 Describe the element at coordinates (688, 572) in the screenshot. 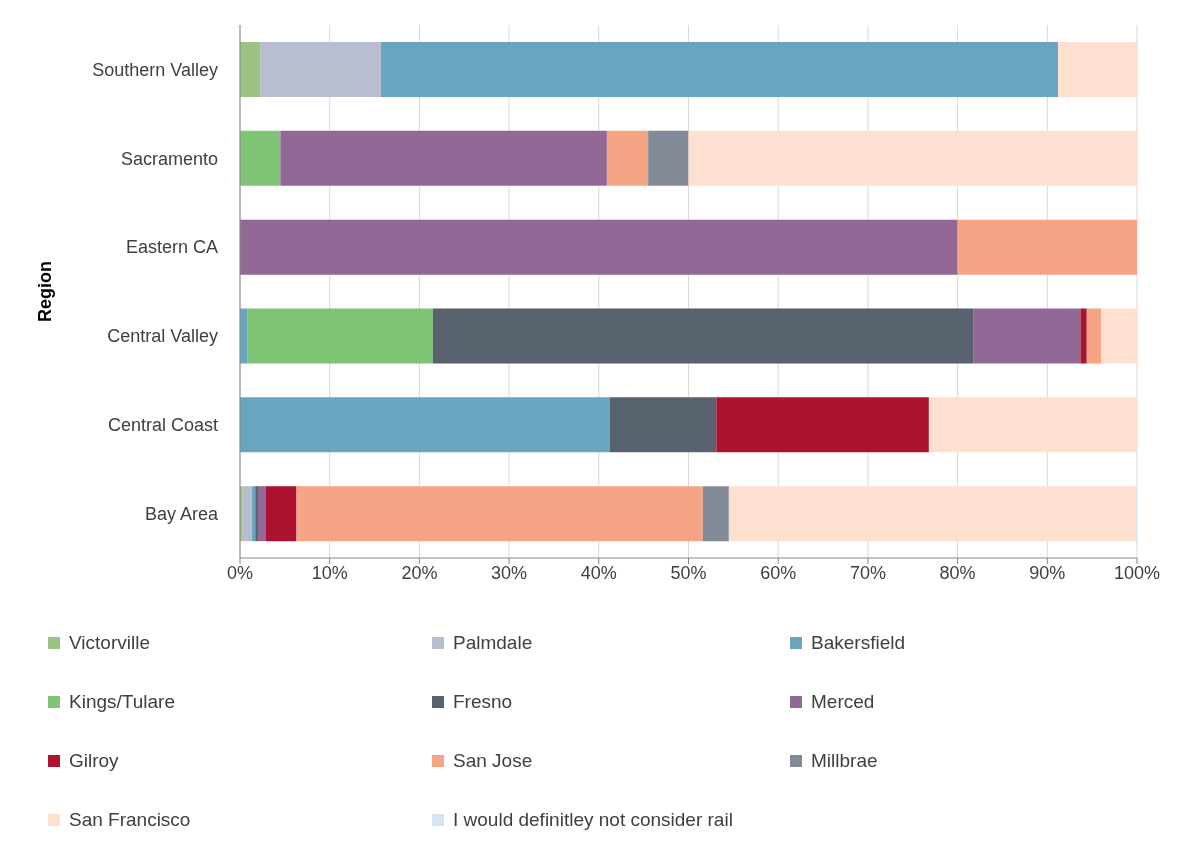

I see `x-tick-label: 50%` at that location.